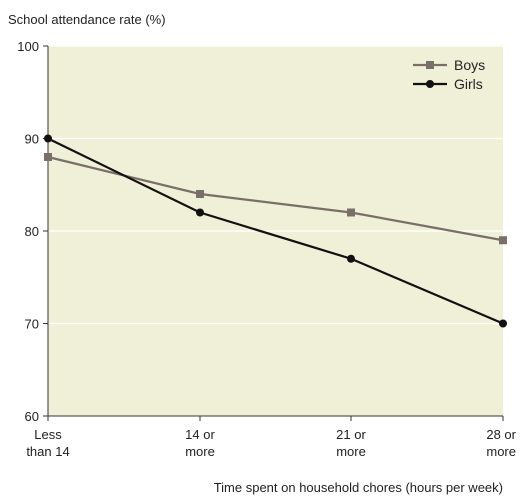  What do you see at coordinates (48, 434) in the screenshot?
I see `x-tick-label-line: Less` at bounding box center [48, 434].